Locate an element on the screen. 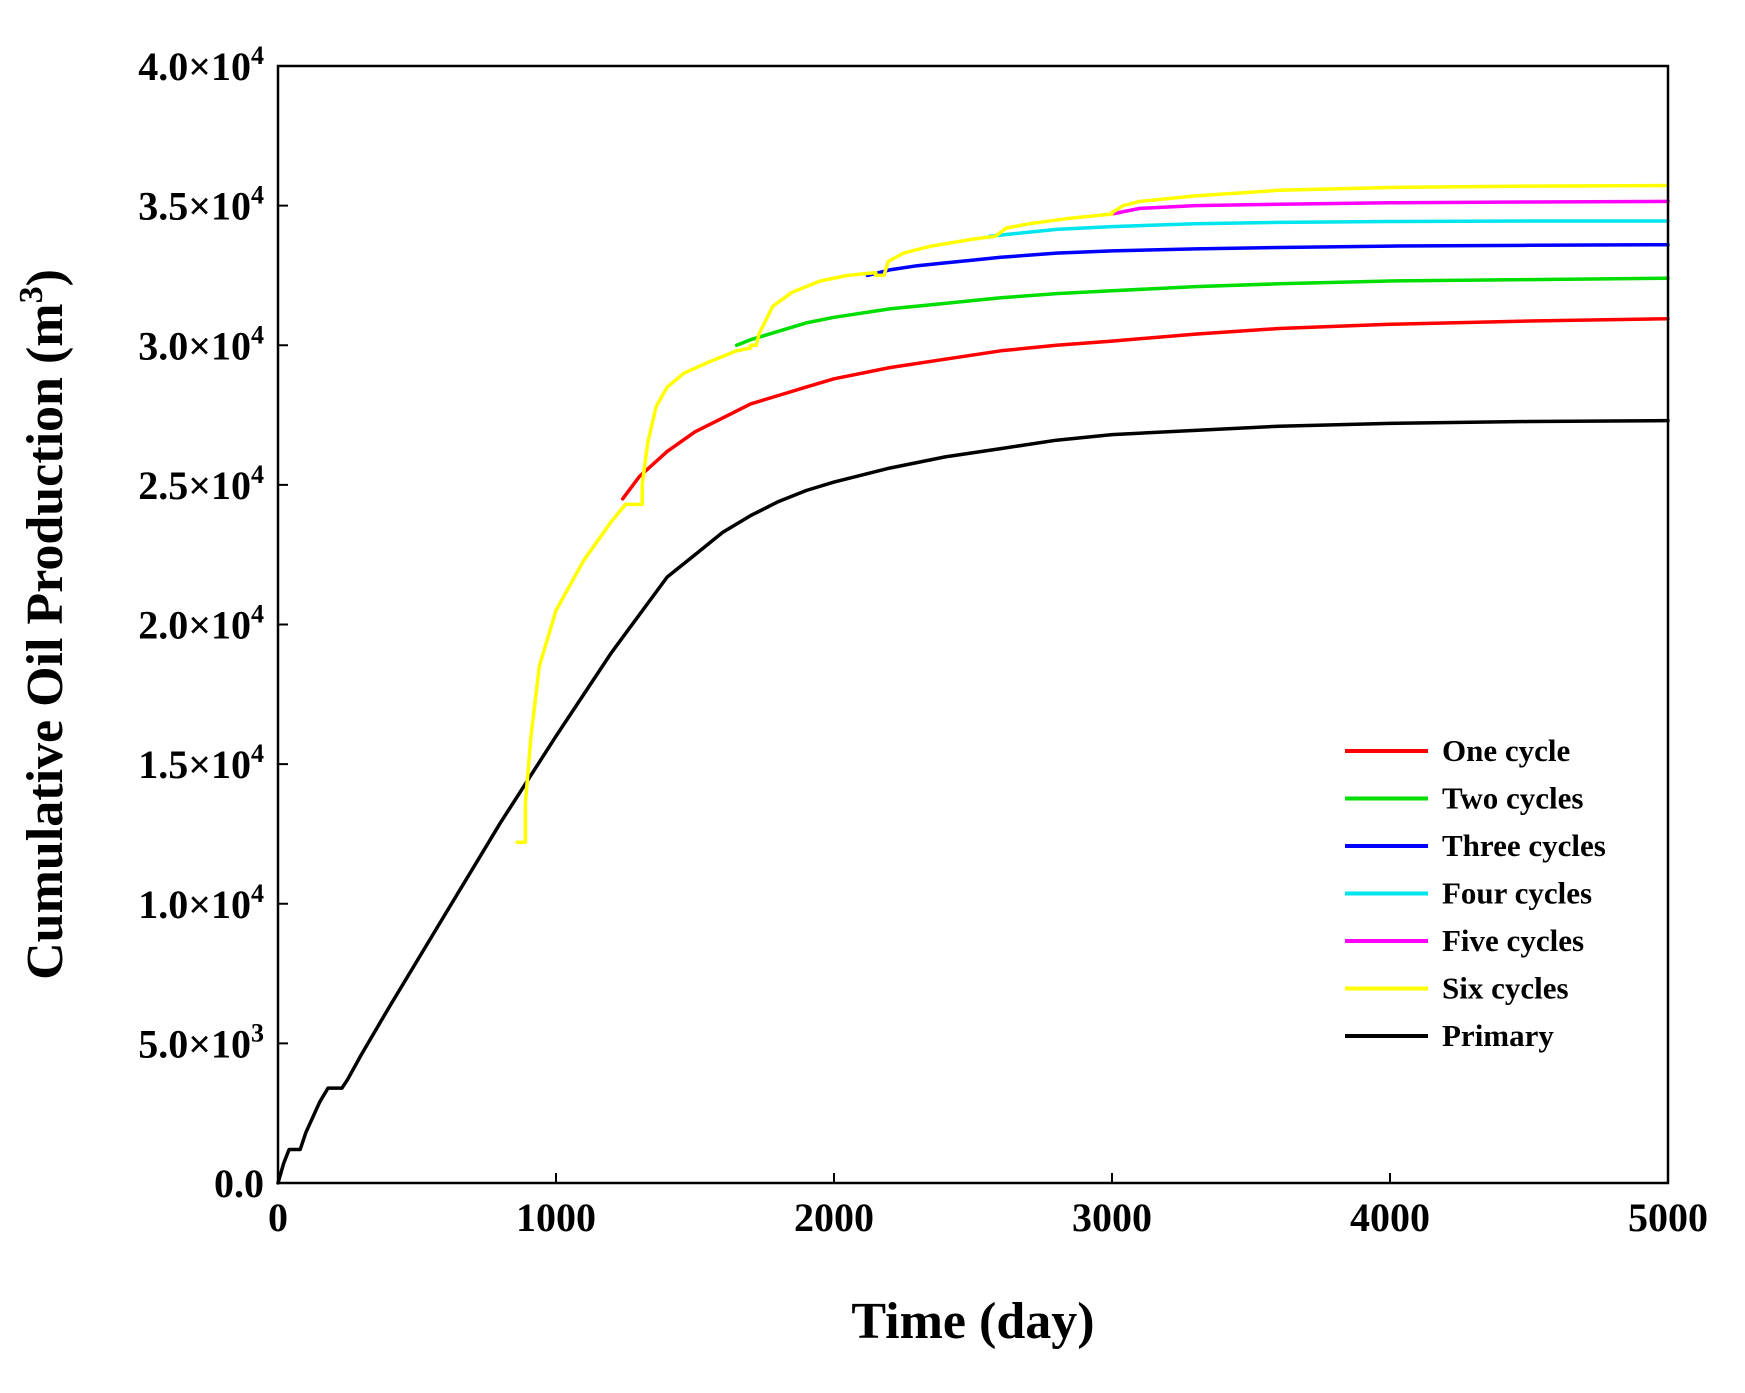 This screenshot has width=1745, height=1393. y-axis-title: Cumulative Oil Production (m3) is located at coordinates (43, 624).